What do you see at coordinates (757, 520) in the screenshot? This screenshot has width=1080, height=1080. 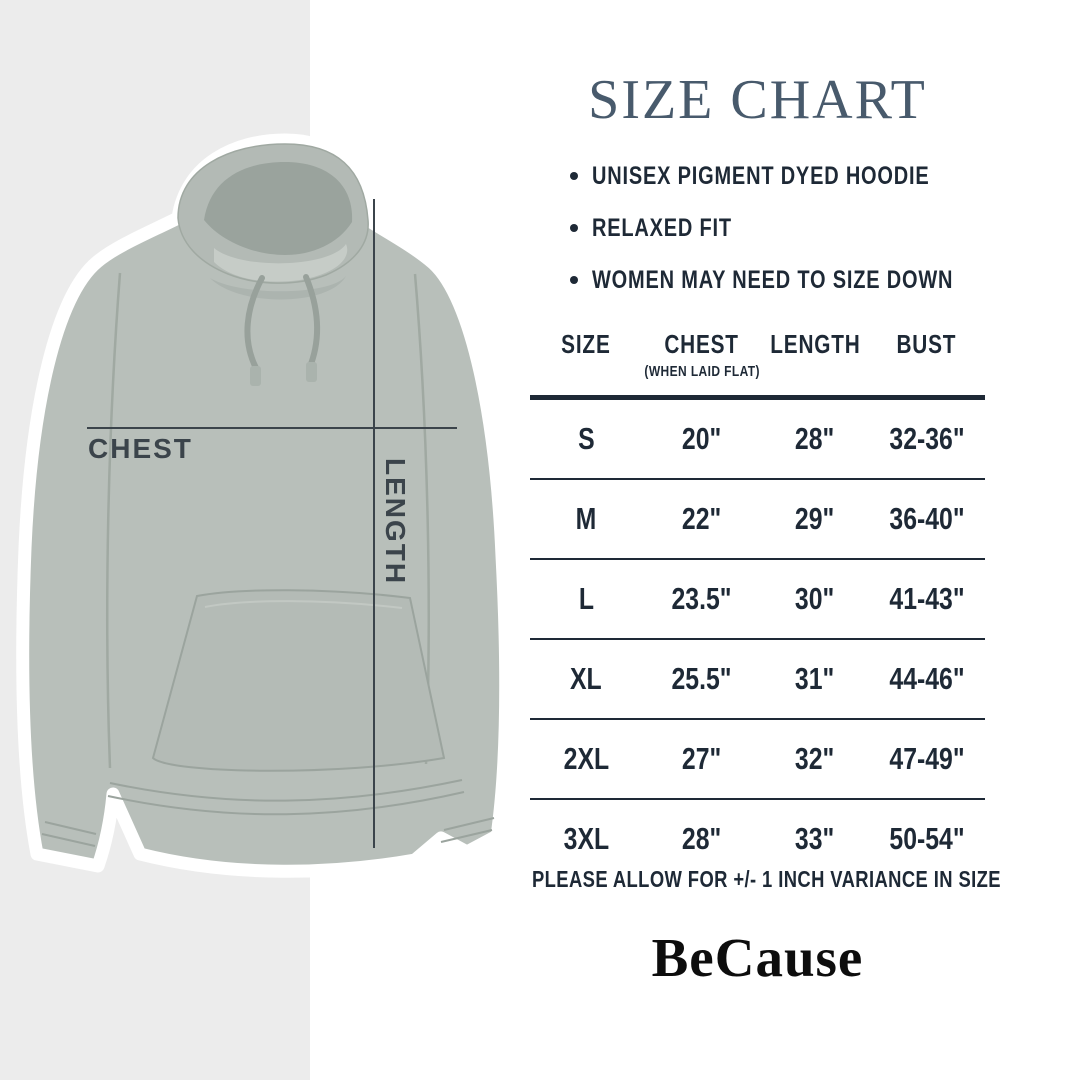 I see `table-row: M 22" 29" 36-40"` at bounding box center [757, 520].